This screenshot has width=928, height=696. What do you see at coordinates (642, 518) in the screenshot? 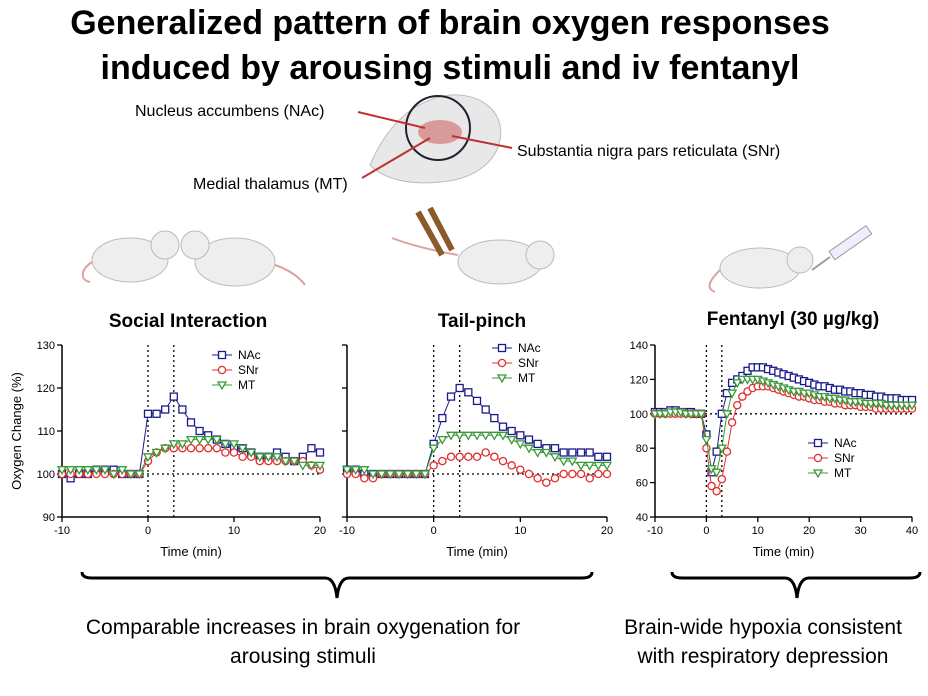
I see `y-tick-label: 40` at bounding box center [642, 518].